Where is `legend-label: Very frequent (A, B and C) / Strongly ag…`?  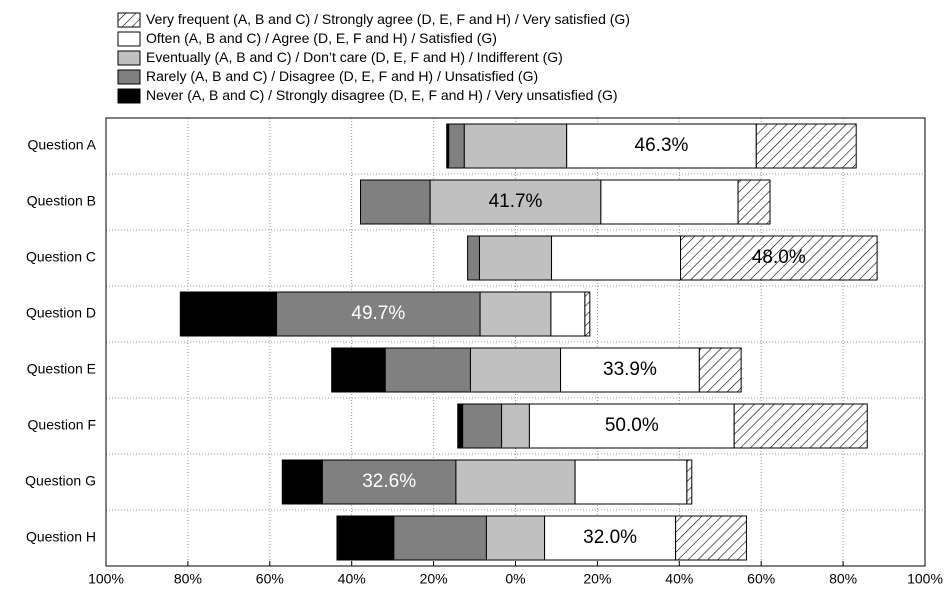 legend-label: Very frequent (A, B and C) / Strongly ag… is located at coordinates (388, 19).